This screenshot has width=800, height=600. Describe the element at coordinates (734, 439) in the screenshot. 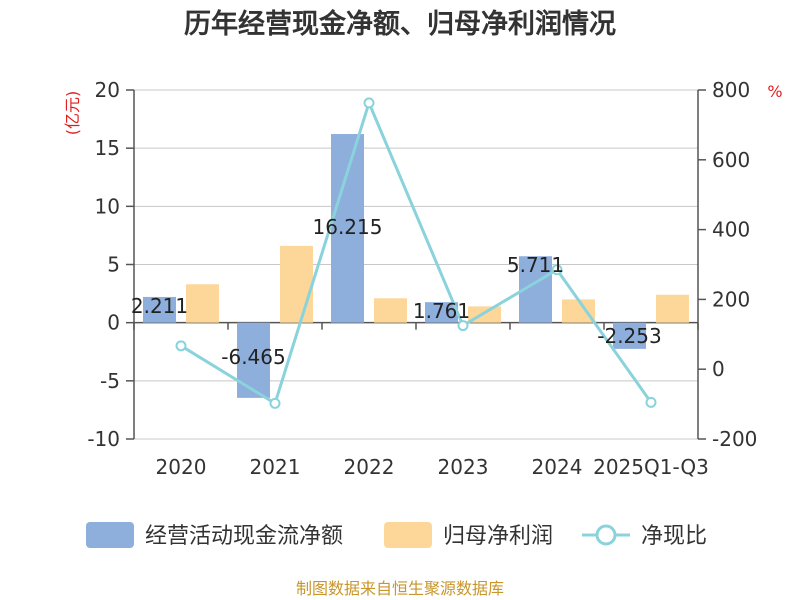

I see `y-right-tick-label: -200` at that location.